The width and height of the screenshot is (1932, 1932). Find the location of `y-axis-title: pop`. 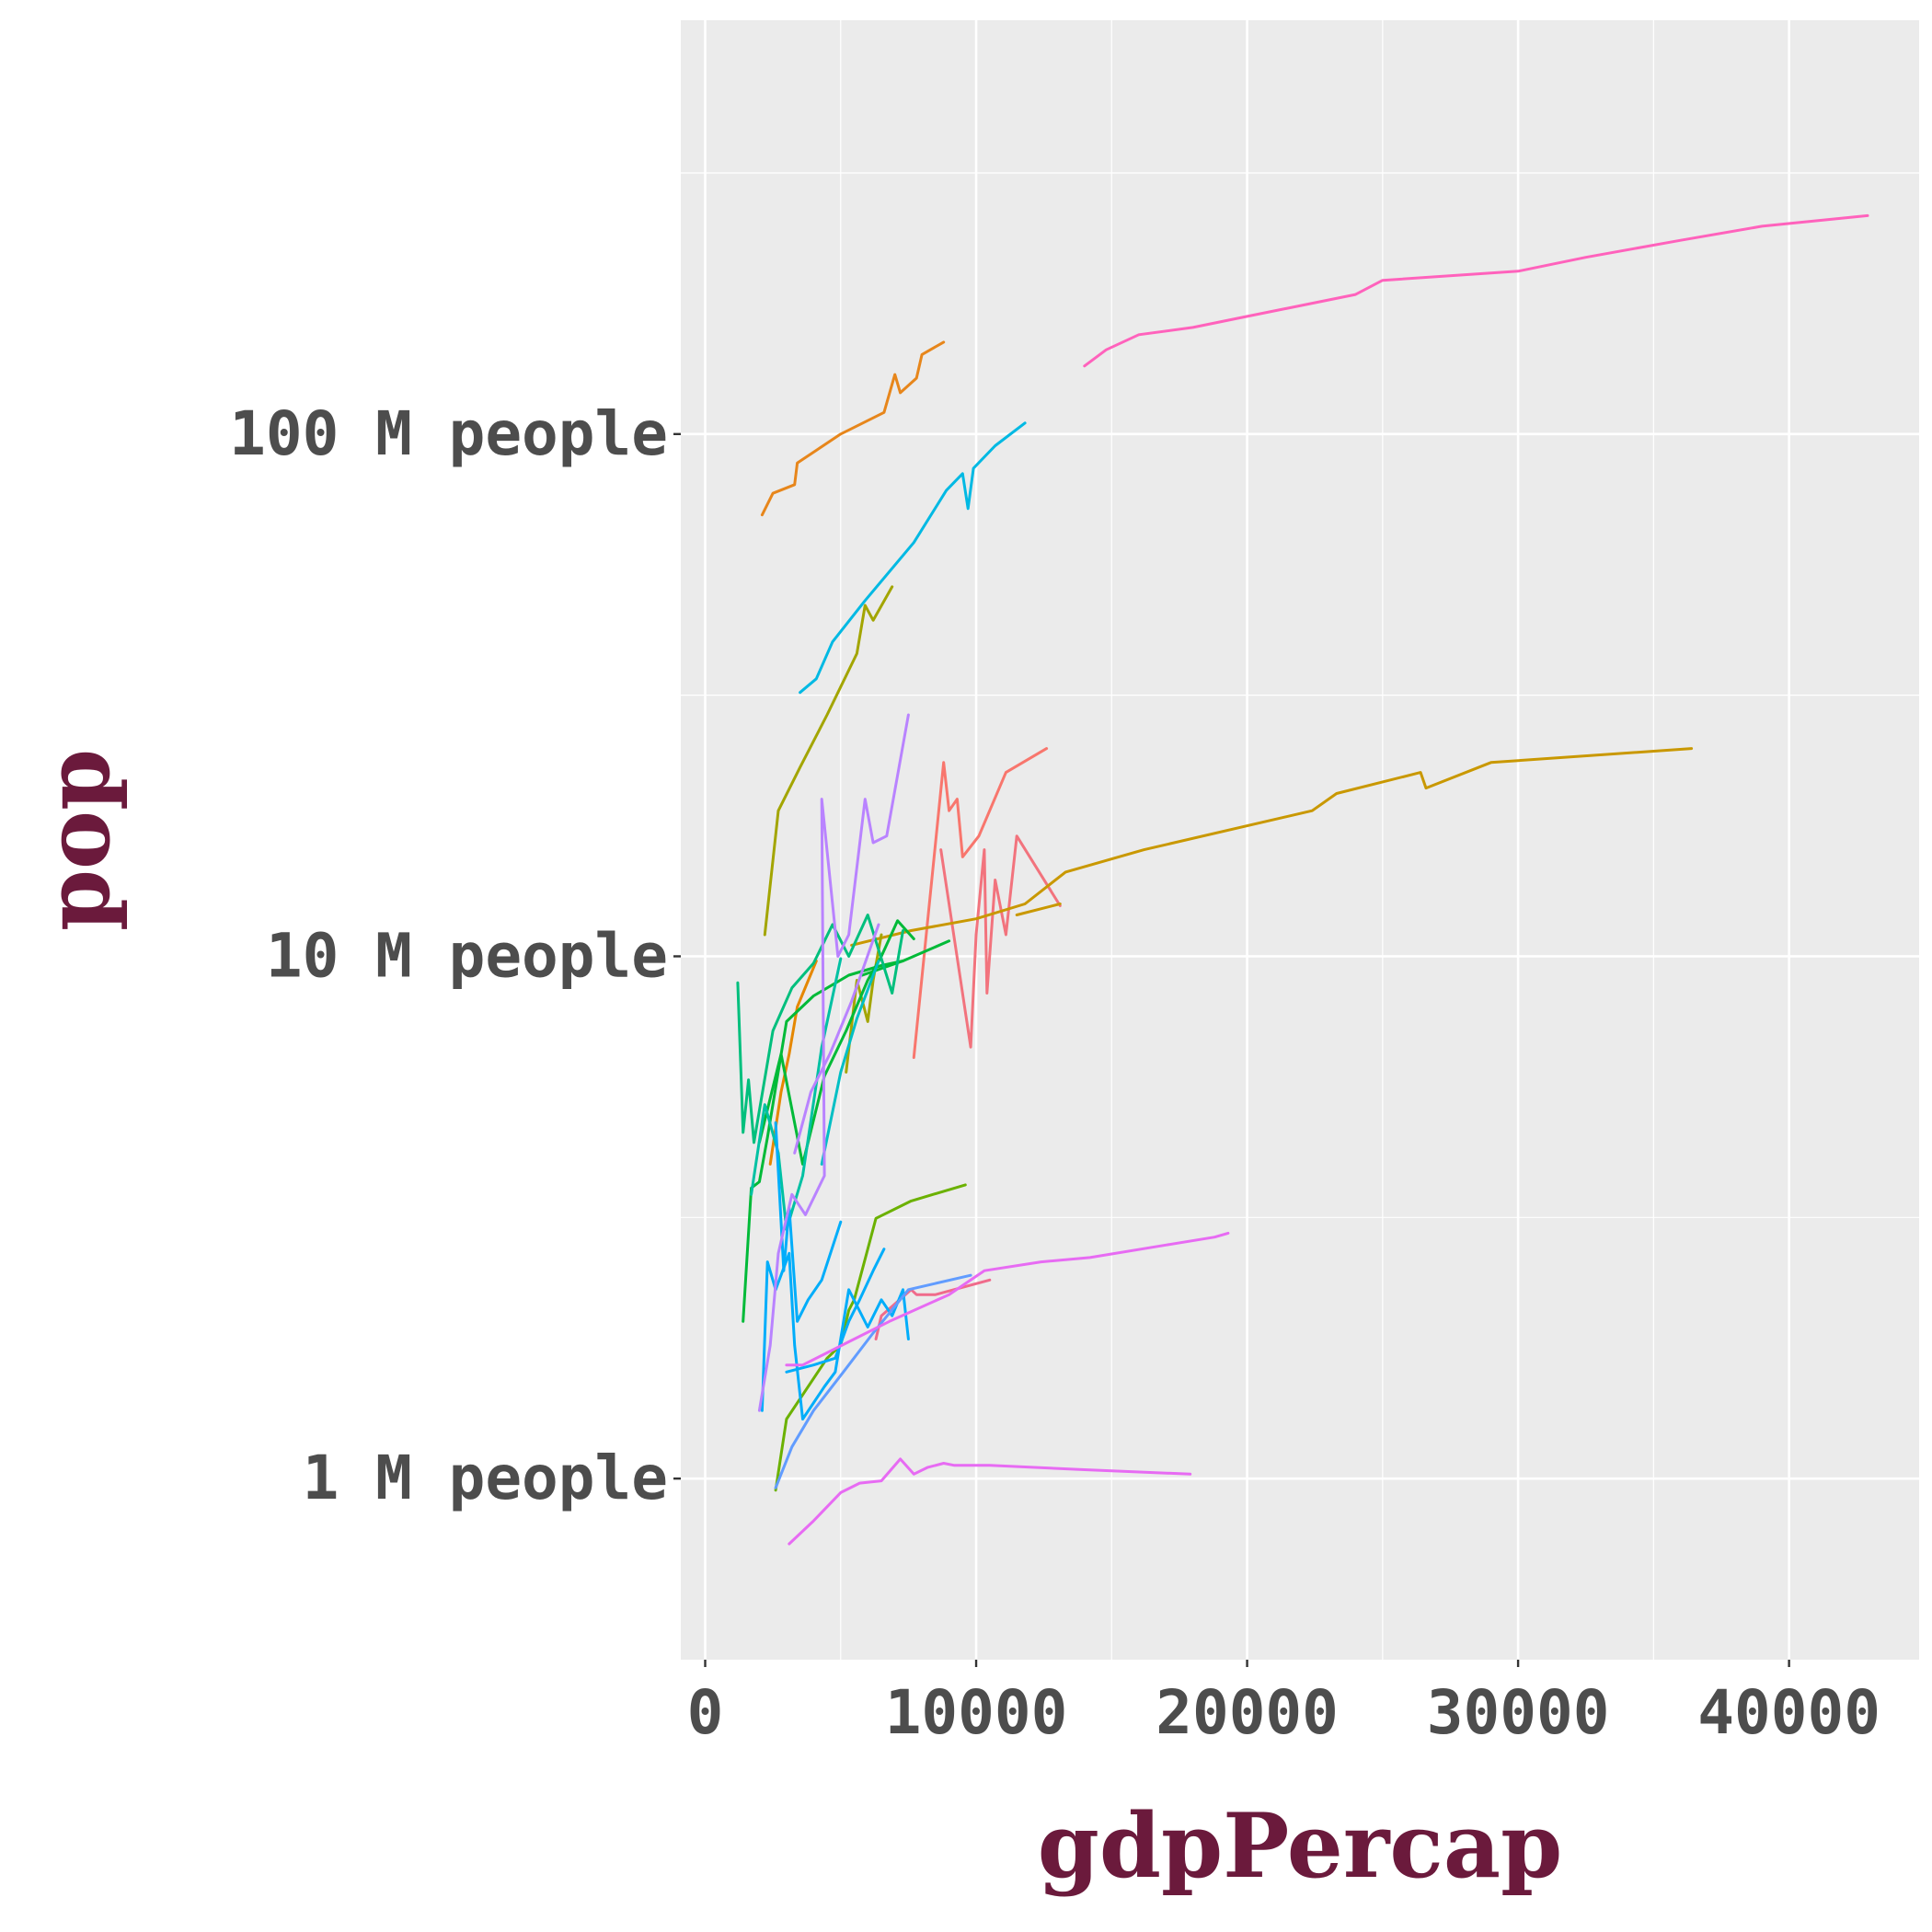

y-axis-title: pop is located at coordinates (78, 840).